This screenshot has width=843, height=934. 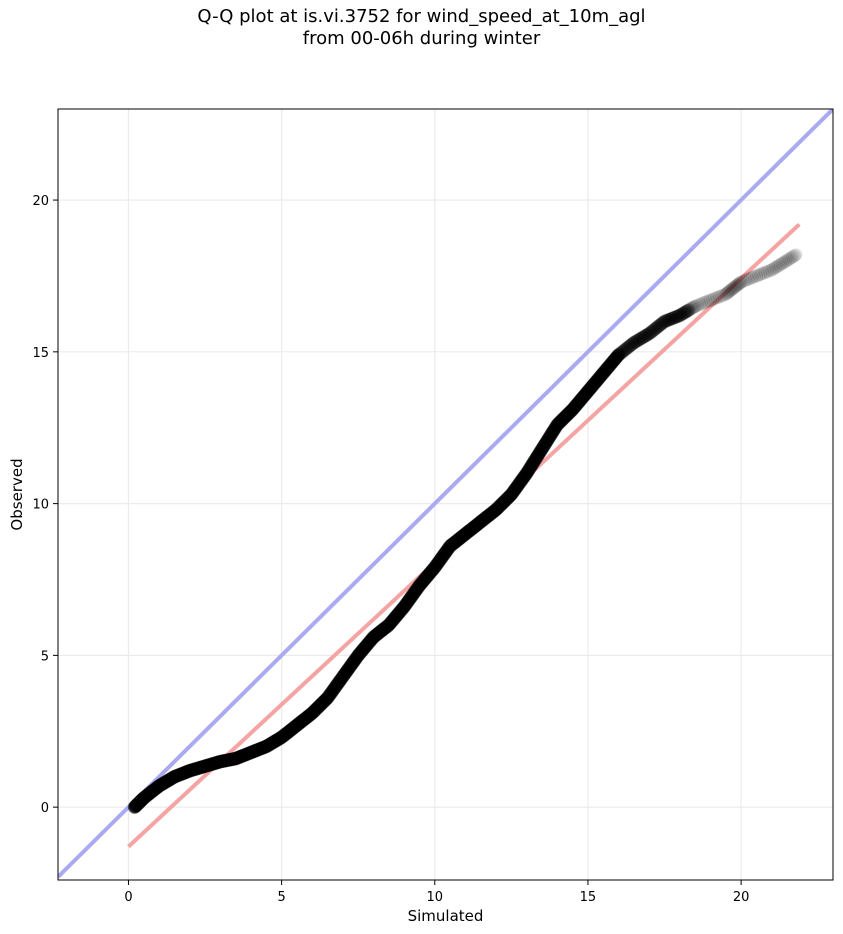 I want to click on y-tick-label: 15, so click(x=40, y=353).